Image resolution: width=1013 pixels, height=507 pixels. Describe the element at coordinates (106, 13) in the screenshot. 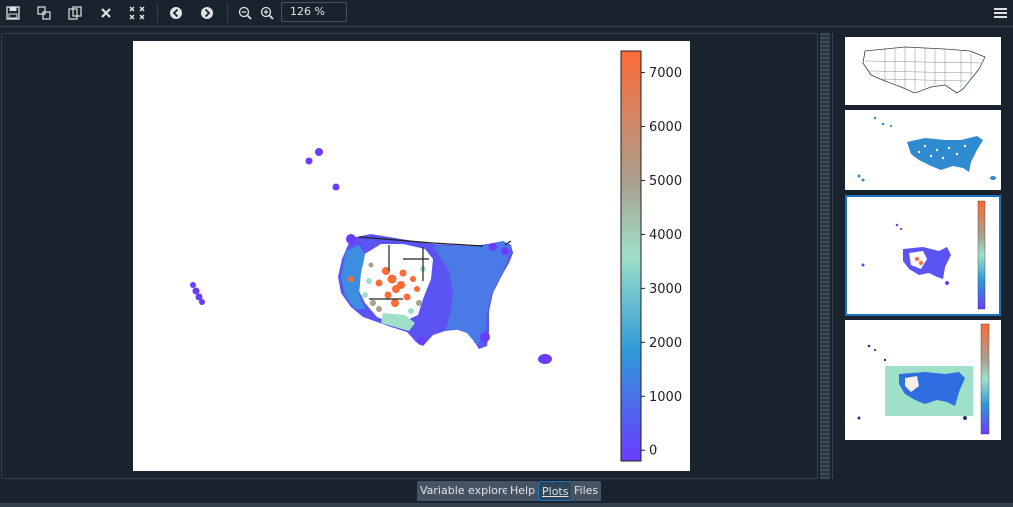

I see `close-icon` at that location.